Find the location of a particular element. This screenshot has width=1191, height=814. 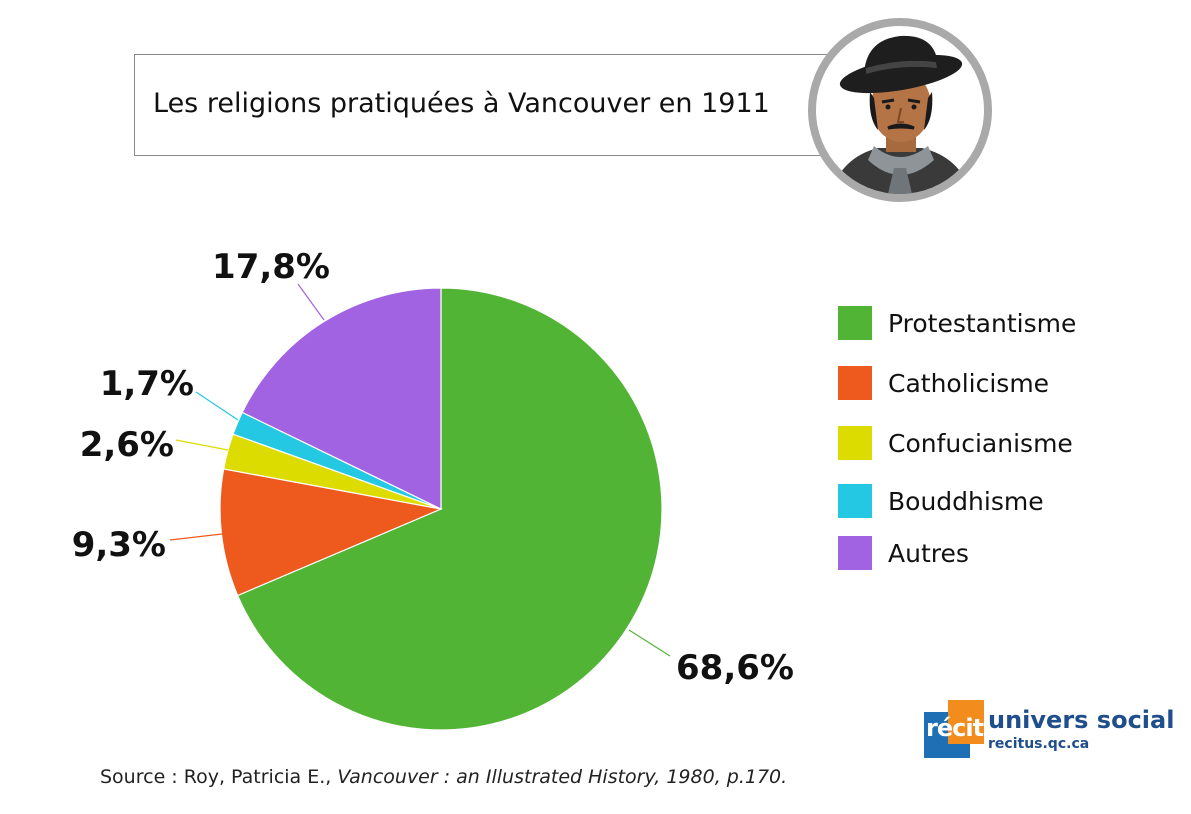

legend-label: Confucianisme is located at coordinates (980, 443).